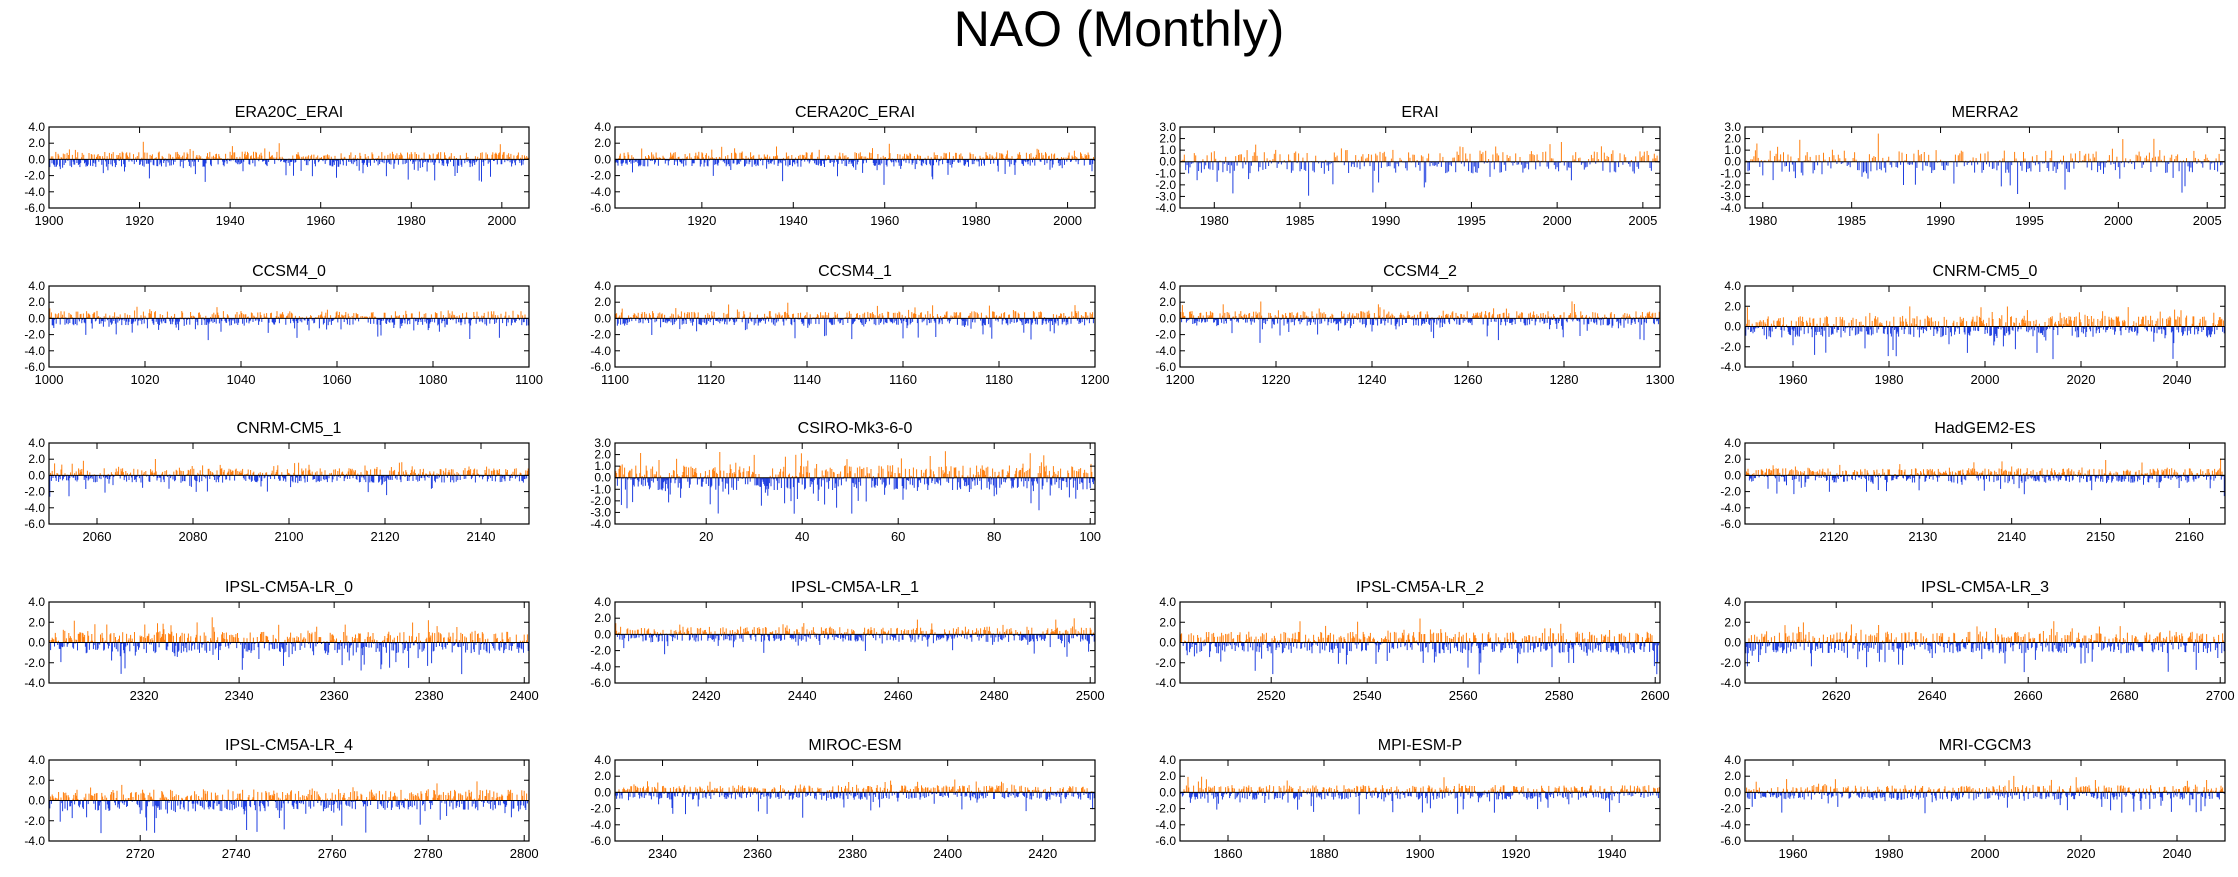  I want to click on panel-title: CNRM-CM5_0, so click(1985, 271).